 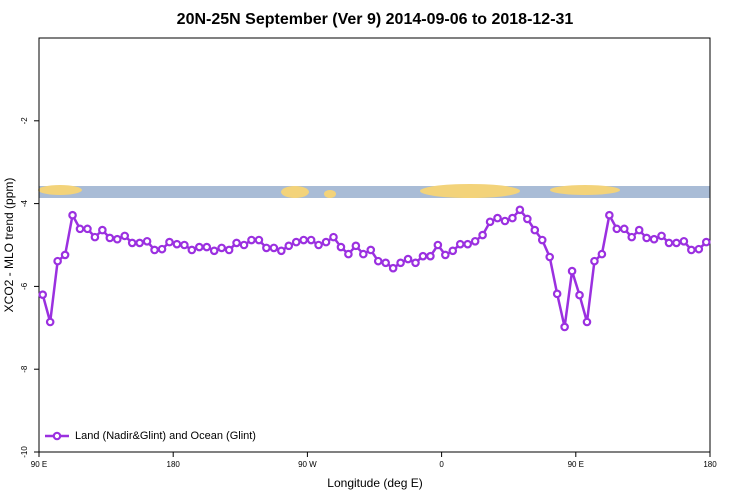 What do you see at coordinates (24, 369) in the screenshot?
I see `y-tick-label: -8` at bounding box center [24, 369].